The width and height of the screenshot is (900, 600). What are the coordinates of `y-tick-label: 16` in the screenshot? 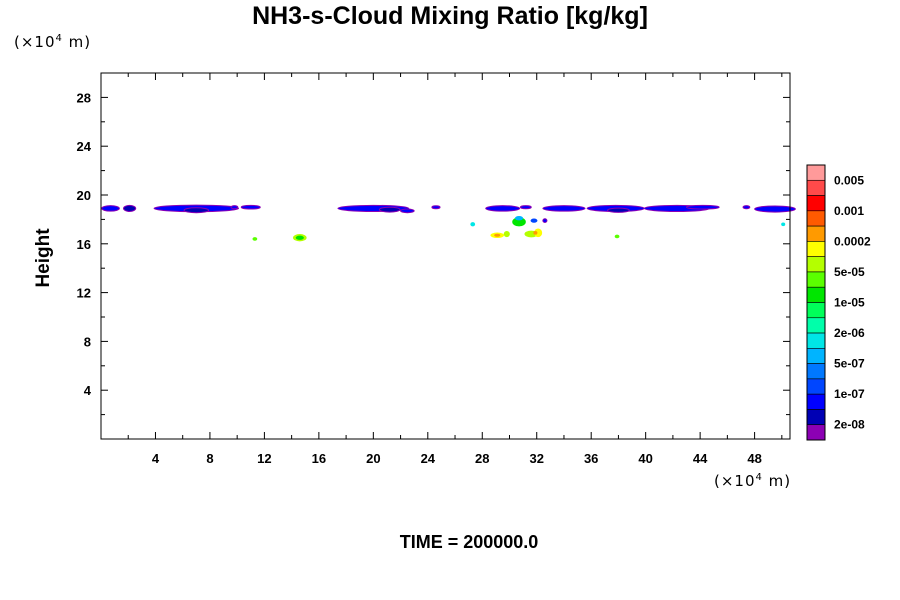 It's located at (84, 244).